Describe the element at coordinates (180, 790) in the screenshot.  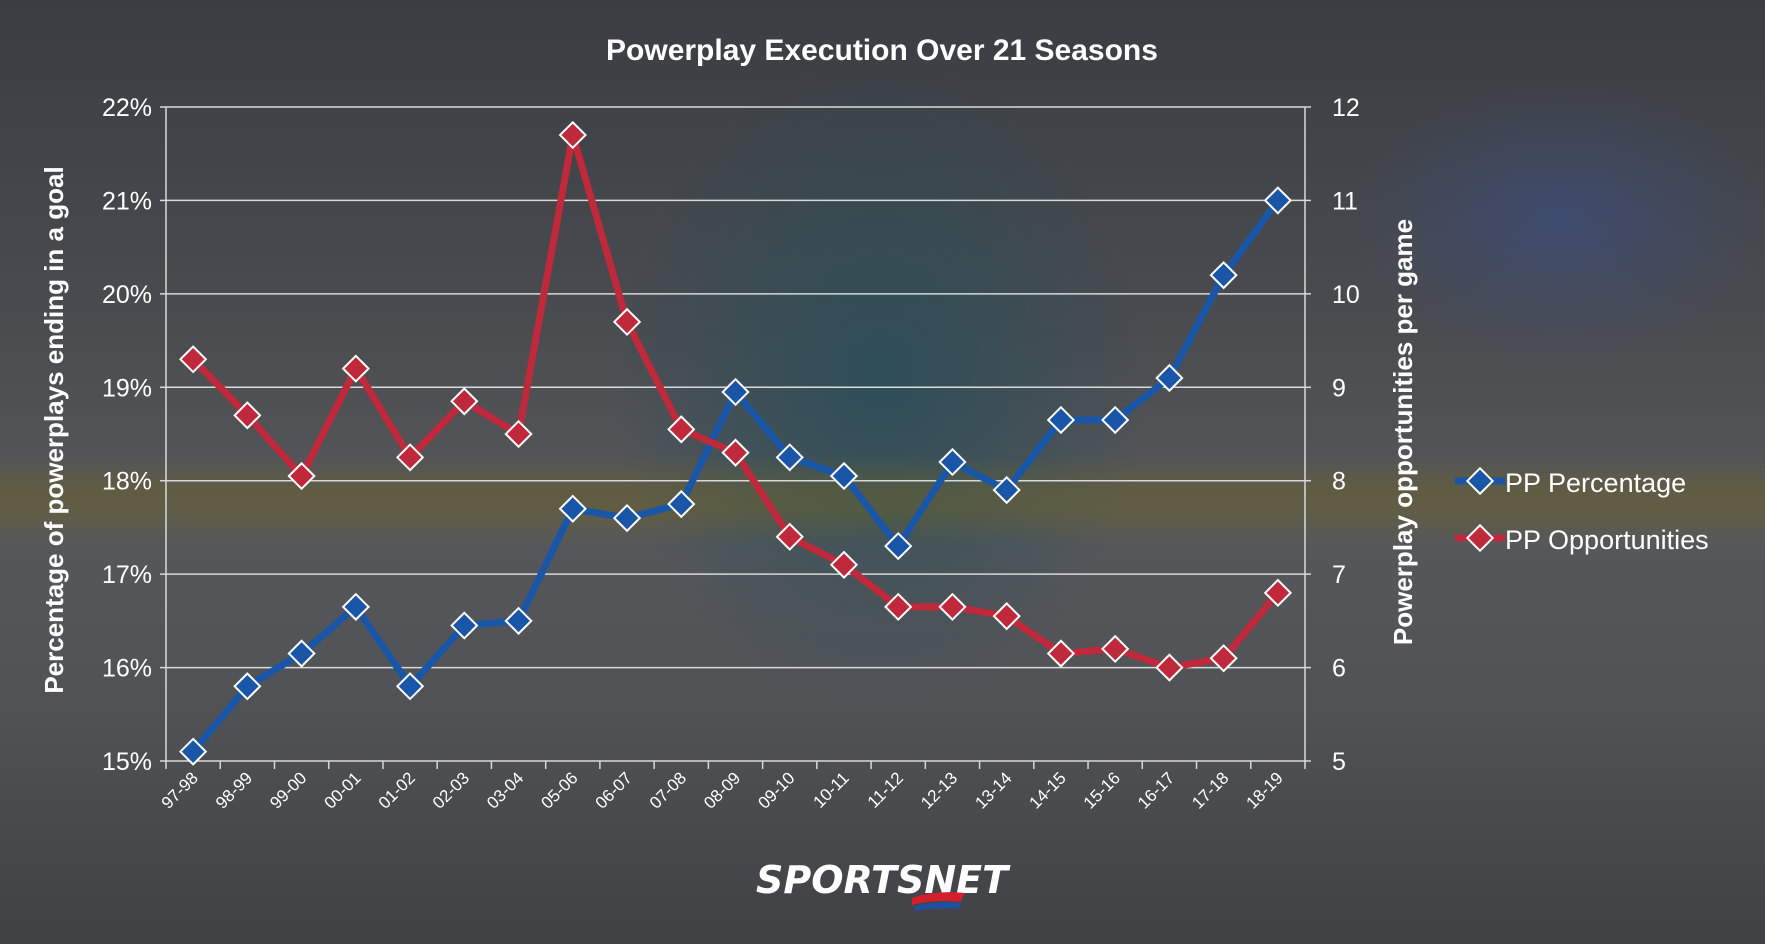
I see `x-tick-label: 97-98` at that location.